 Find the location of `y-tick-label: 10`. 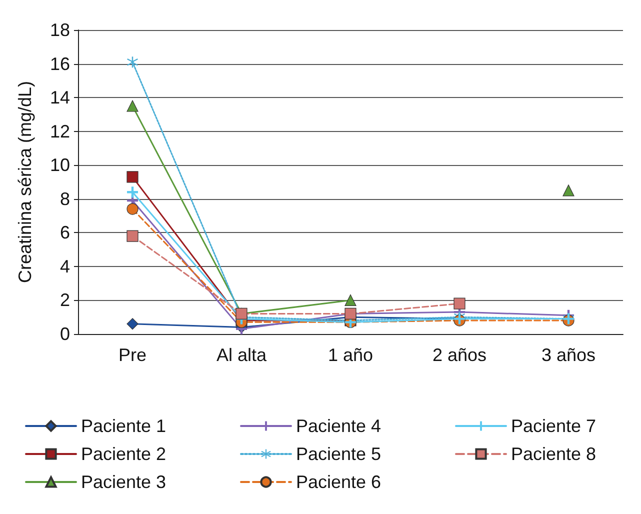

y-tick-label: 10 is located at coordinates (60, 165).